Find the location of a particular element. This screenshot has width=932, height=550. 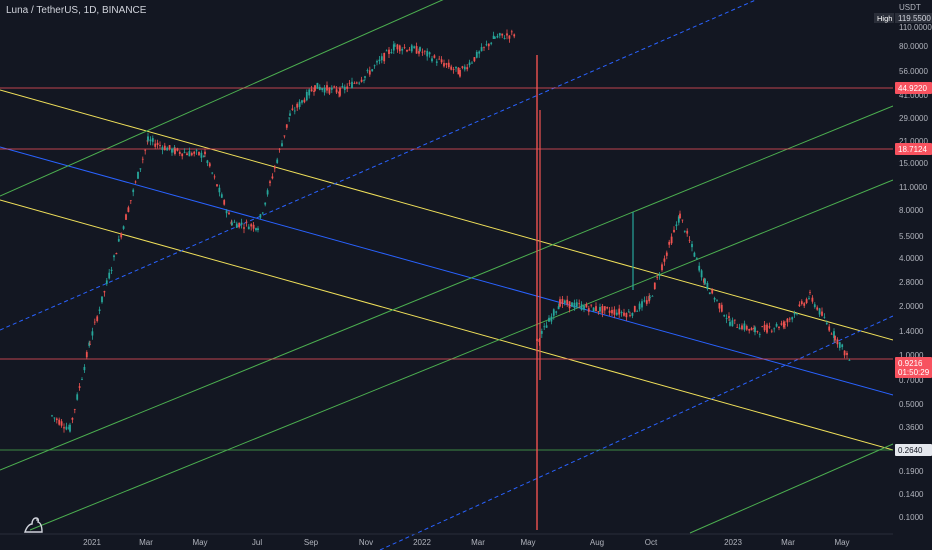

x-tick-label: Mar is located at coordinates (478, 542).